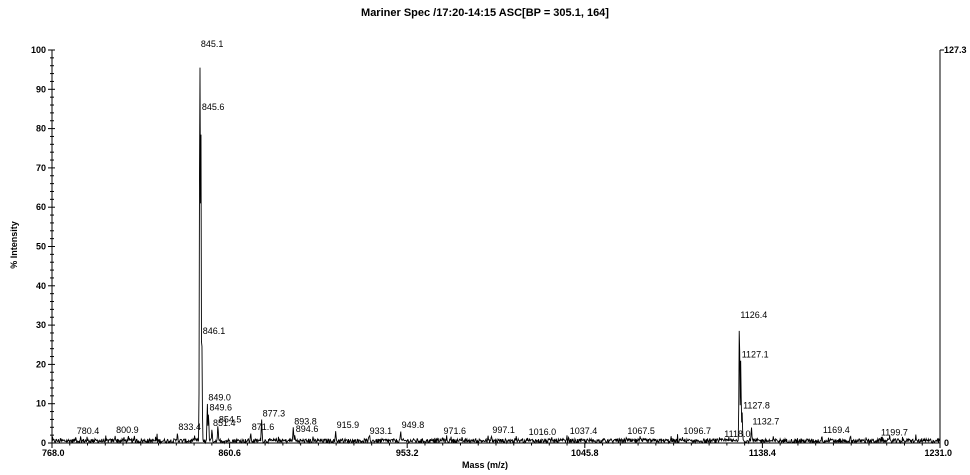  What do you see at coordinates (213, 107) in the screenshot?
I see `peak-label: 845.6` at bounding box center [213, 107].